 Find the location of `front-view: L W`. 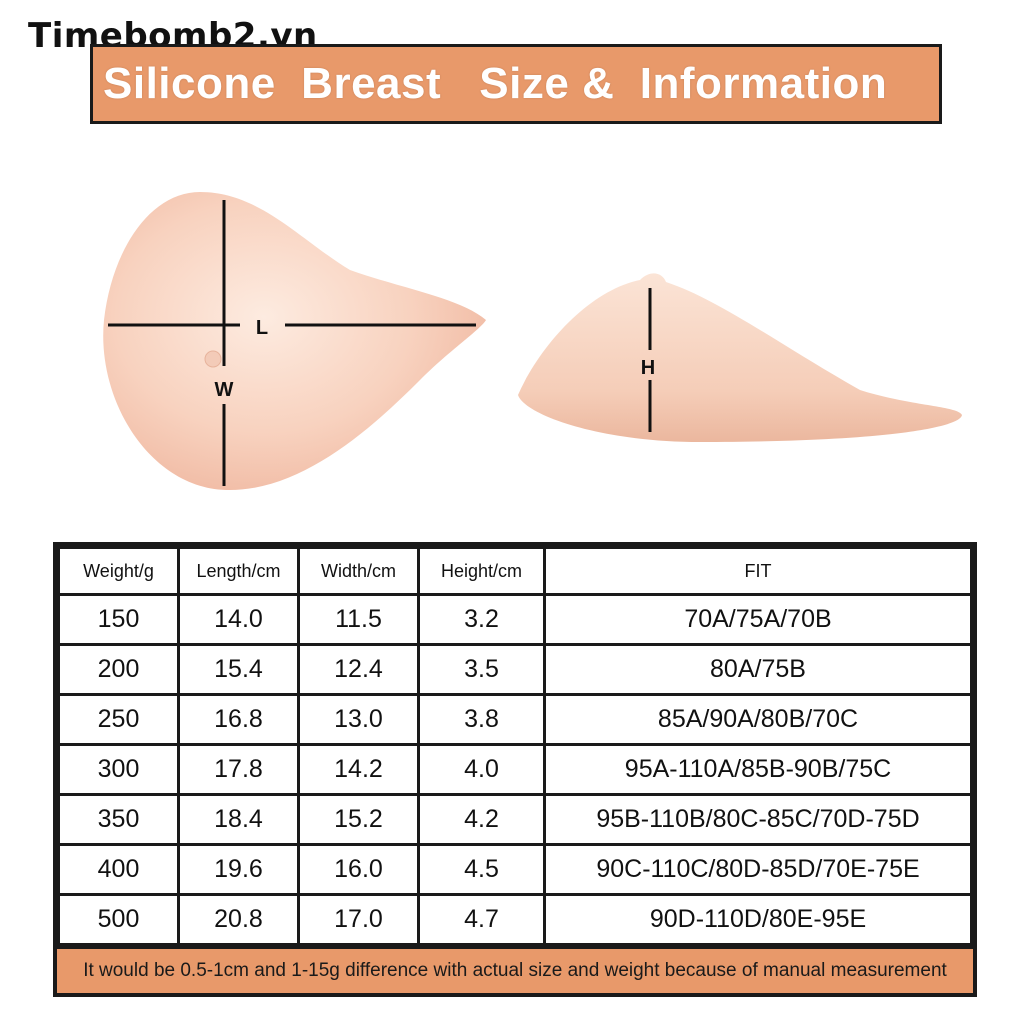

front-view: L W is located at coordinates (294, 341).